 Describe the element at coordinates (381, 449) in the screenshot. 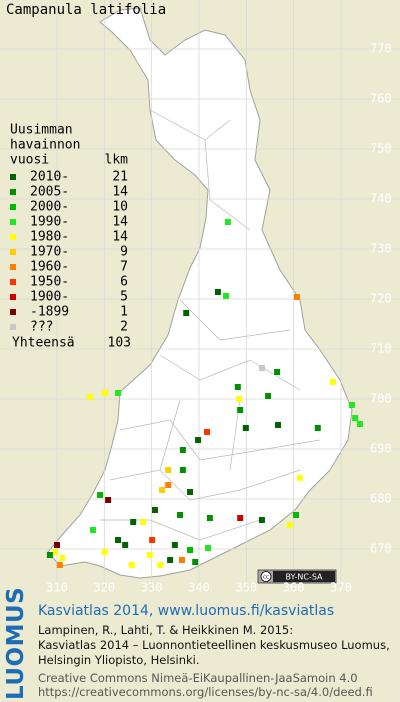

I see `northing-label: 690` at that location.